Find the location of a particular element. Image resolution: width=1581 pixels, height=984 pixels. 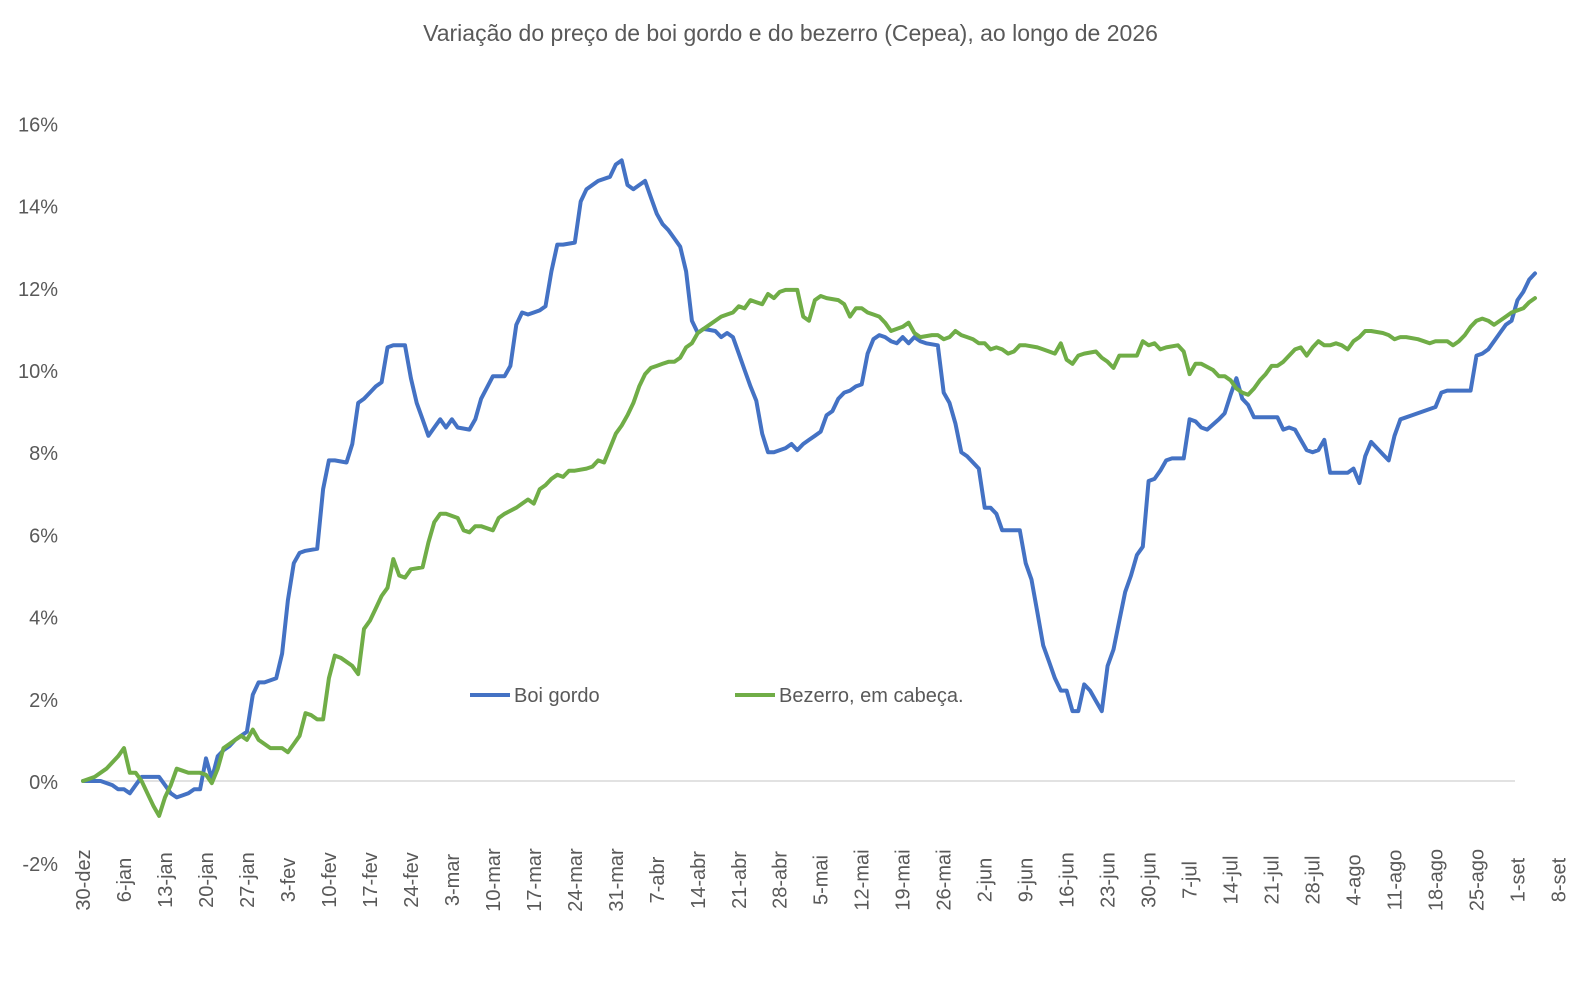

y-tick-label: 0% is located at coordinates (43, 783).